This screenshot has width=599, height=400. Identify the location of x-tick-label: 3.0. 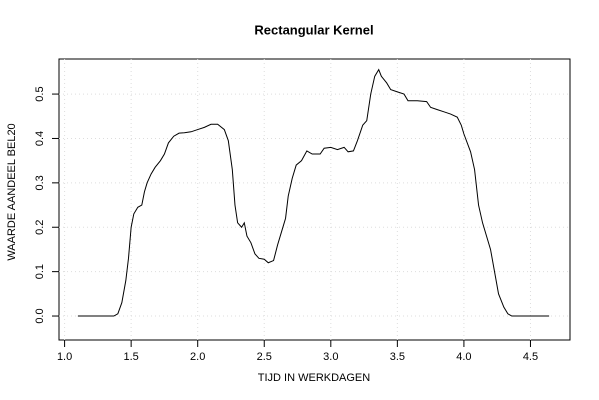
(330, 357).